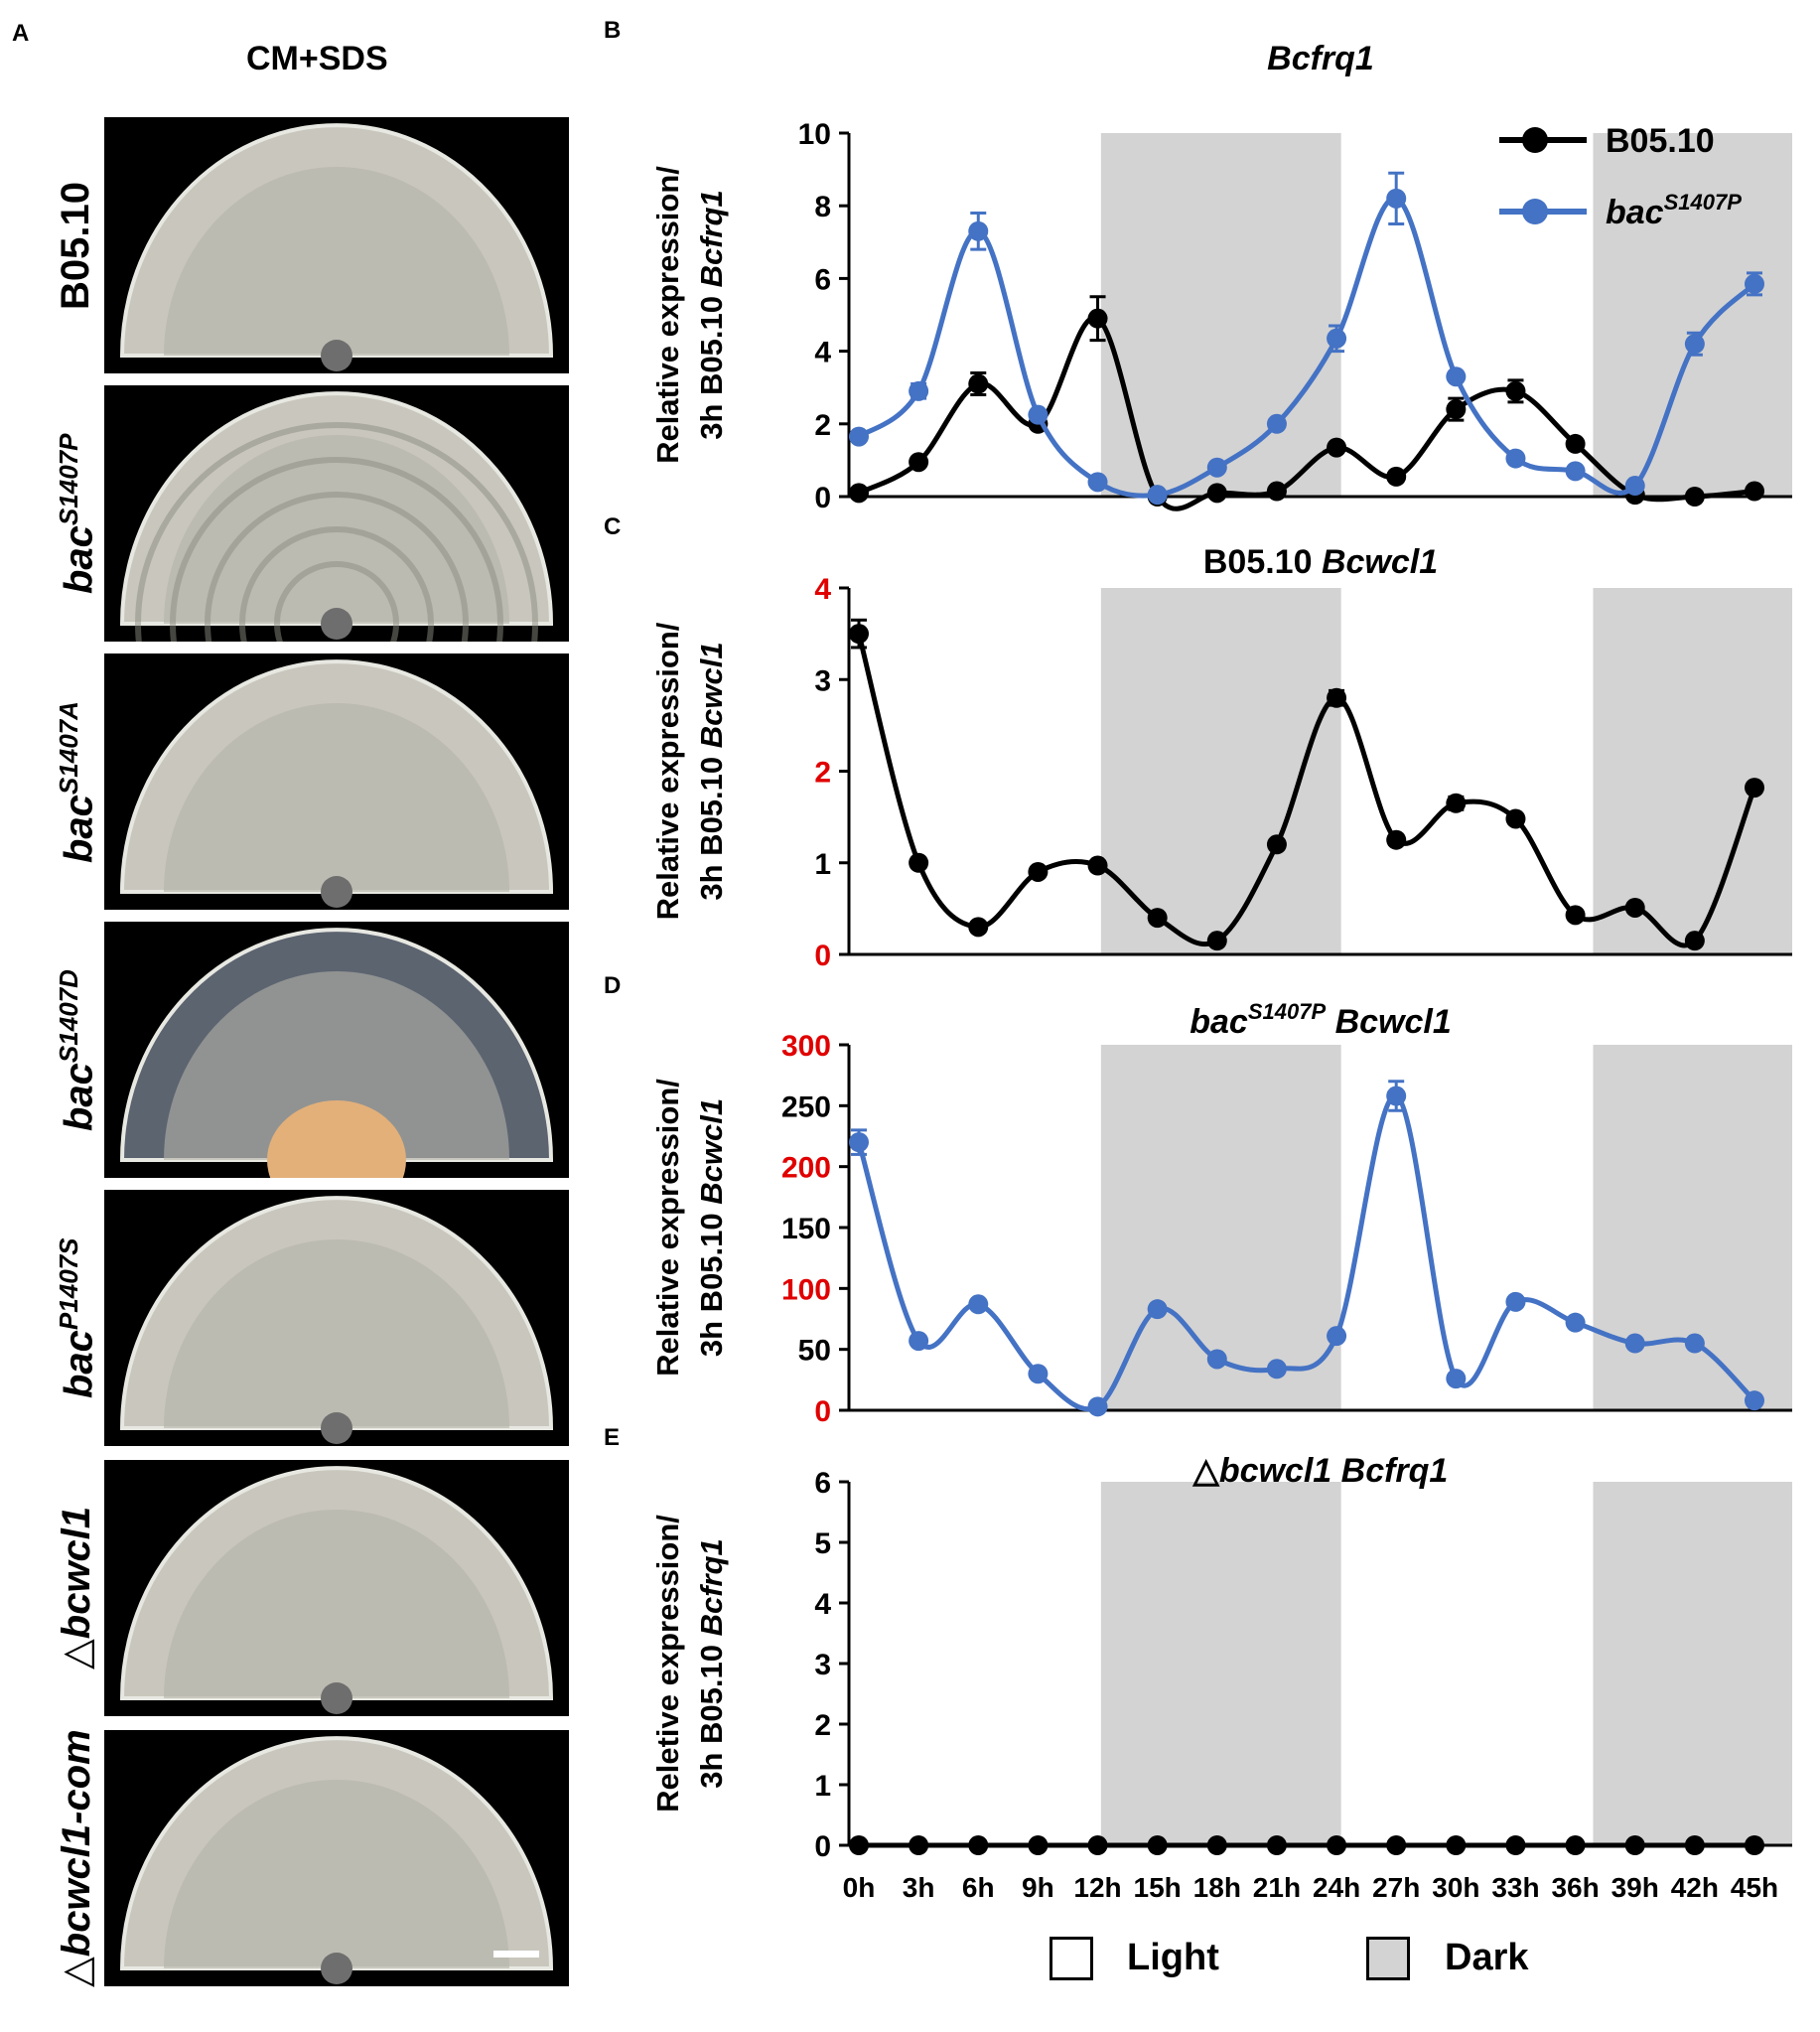  What do you see at coordinates (1396, 1887) in the screenshot?
I see `x-tick-label: 27h` at bounding box center [1396, 1887].